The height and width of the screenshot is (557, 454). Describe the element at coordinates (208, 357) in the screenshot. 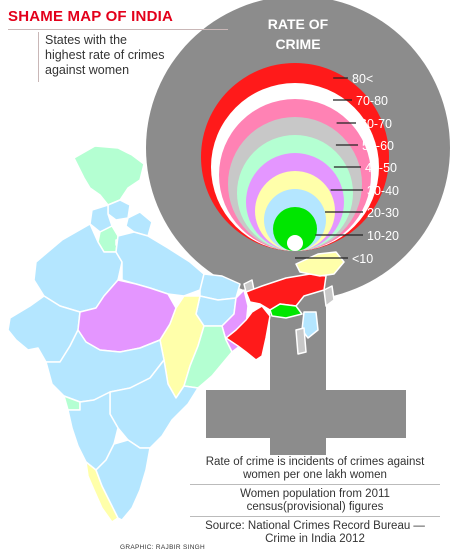

I see `state-odisha` at that location.